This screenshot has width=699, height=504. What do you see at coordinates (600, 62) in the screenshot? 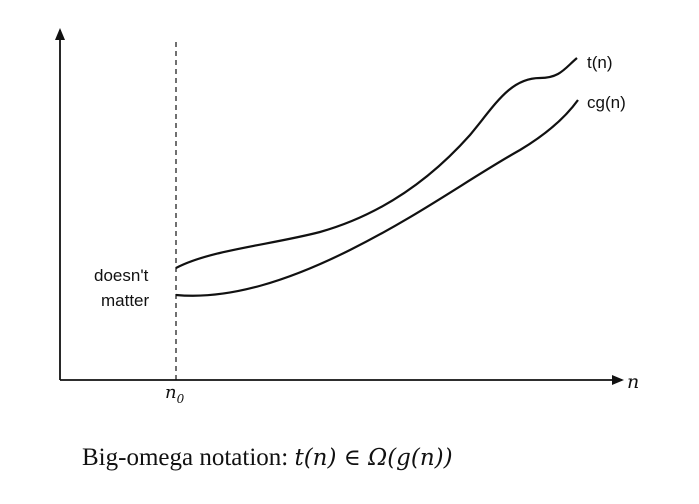
I see `curve-upper-label: t(n)` at bounding box center [600, 62].